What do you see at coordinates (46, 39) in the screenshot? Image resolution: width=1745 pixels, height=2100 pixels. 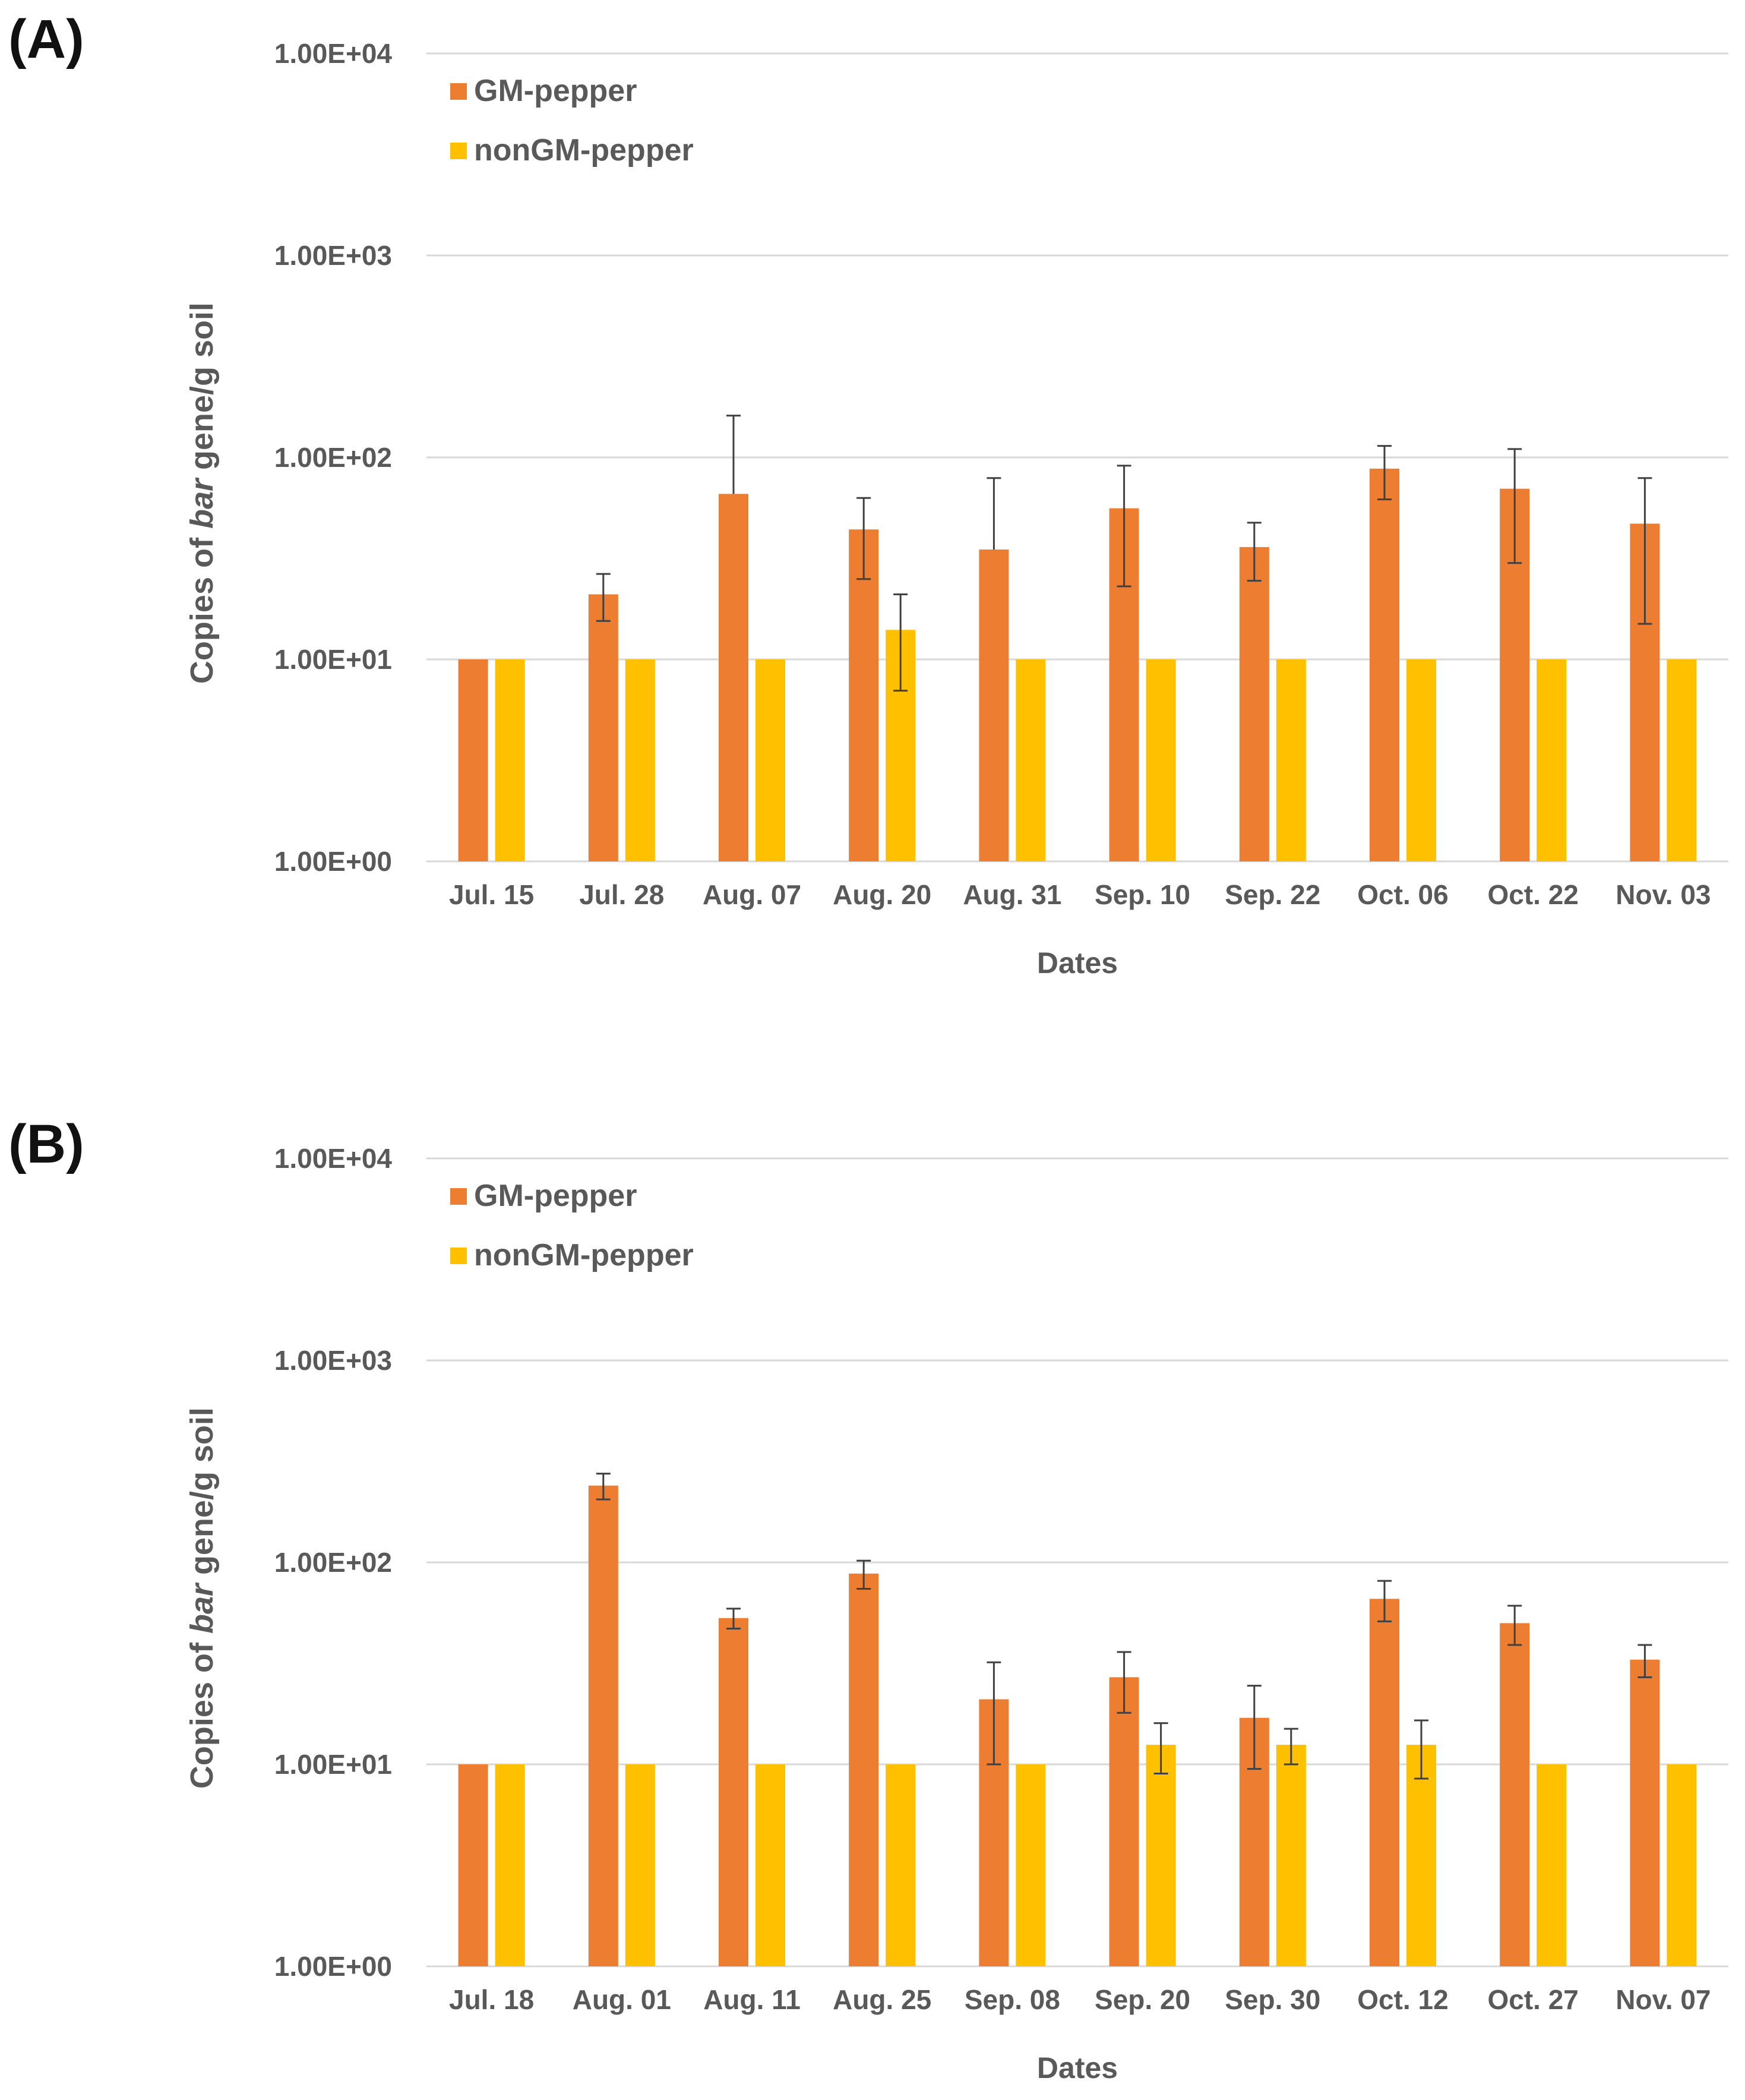 I see `panel-label-a: (A)` at bounding box center [46, 39].